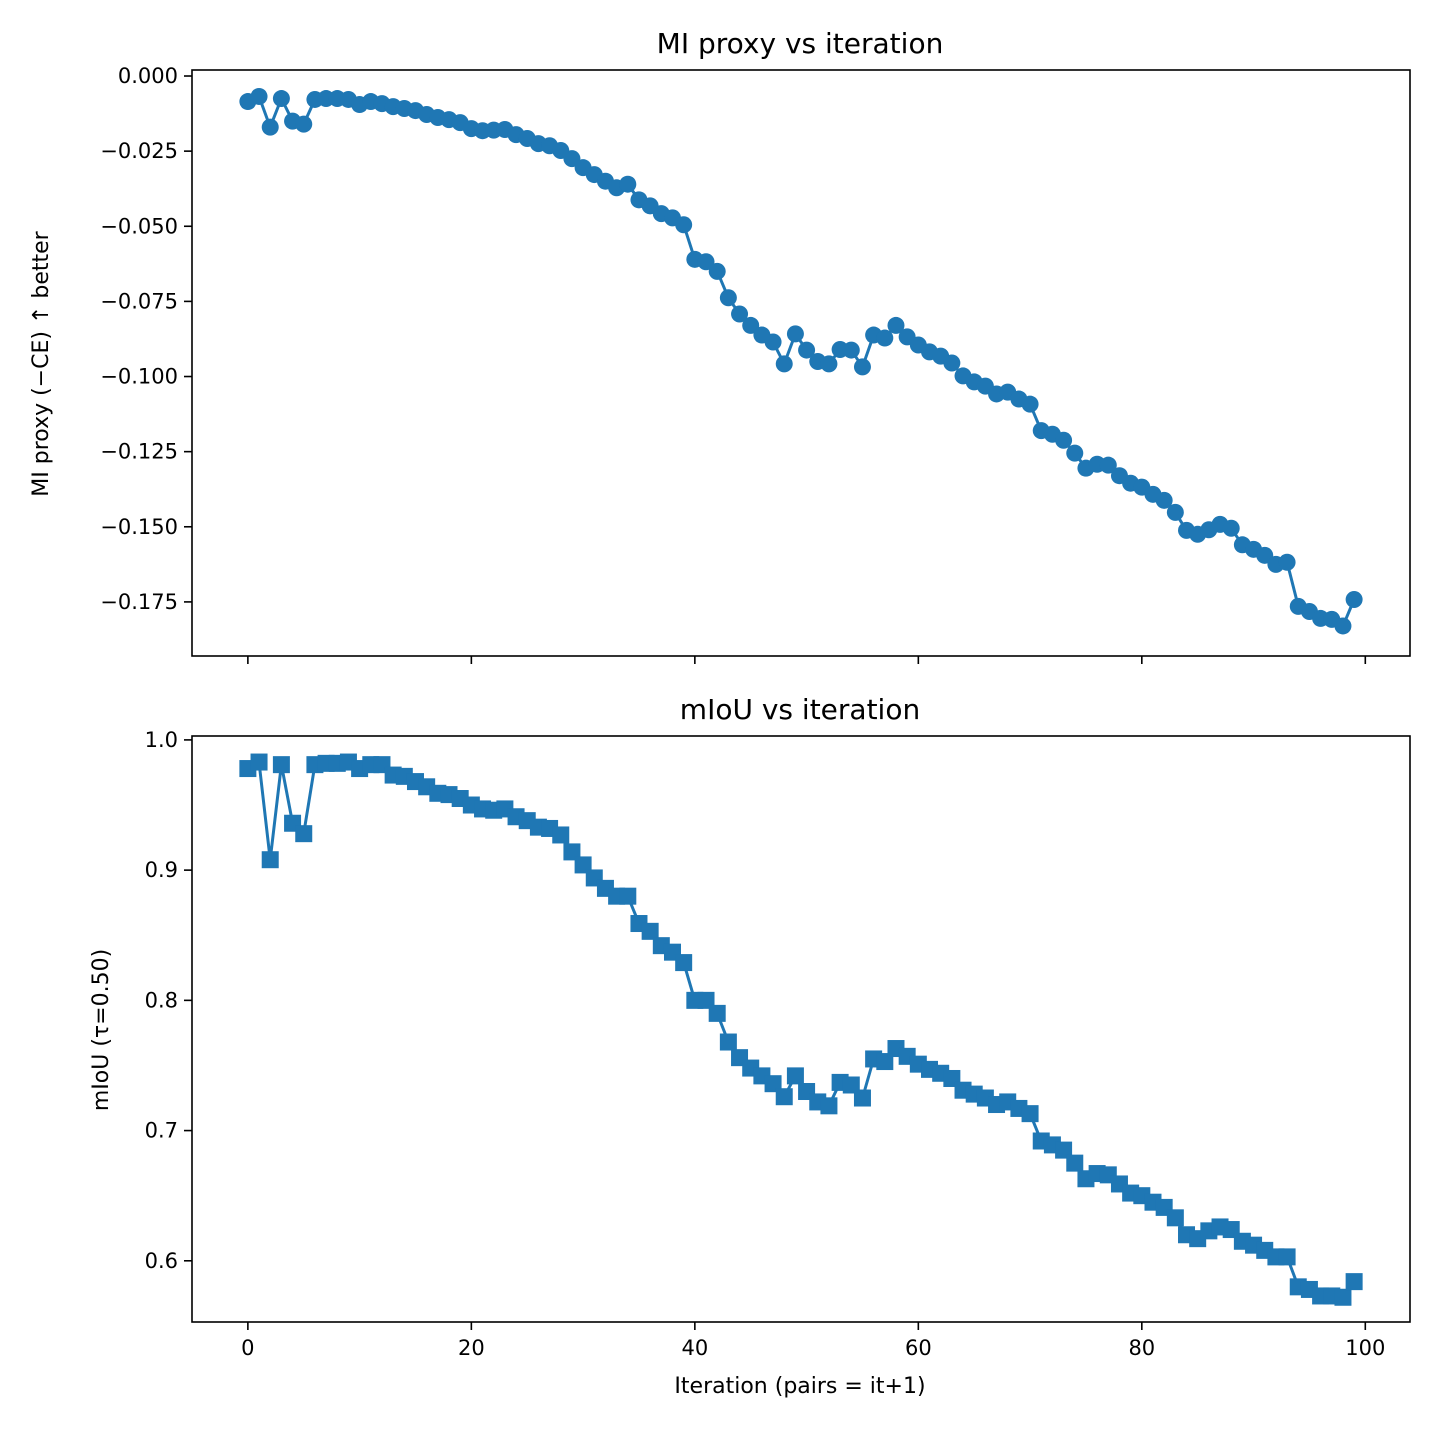 The image size is (1440, 1440). What do you see at coordinates (161, 740) in the screenshot?
I see `miou-ytick-label: 1.0` at bounding box center [161, 740].